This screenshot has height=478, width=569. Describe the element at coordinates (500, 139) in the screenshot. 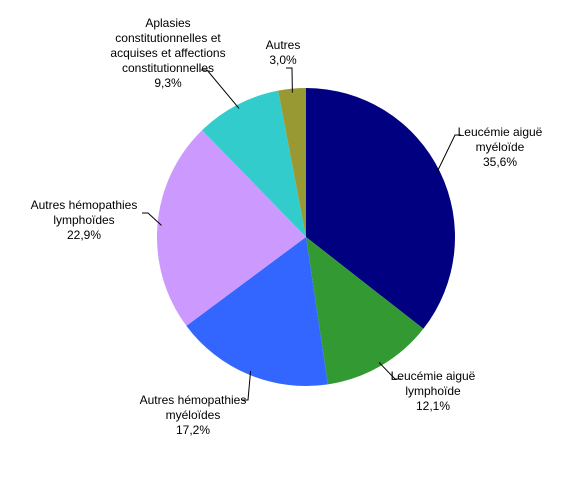

I see `category-label: Leucémie aiguë myéloïde` at that location.